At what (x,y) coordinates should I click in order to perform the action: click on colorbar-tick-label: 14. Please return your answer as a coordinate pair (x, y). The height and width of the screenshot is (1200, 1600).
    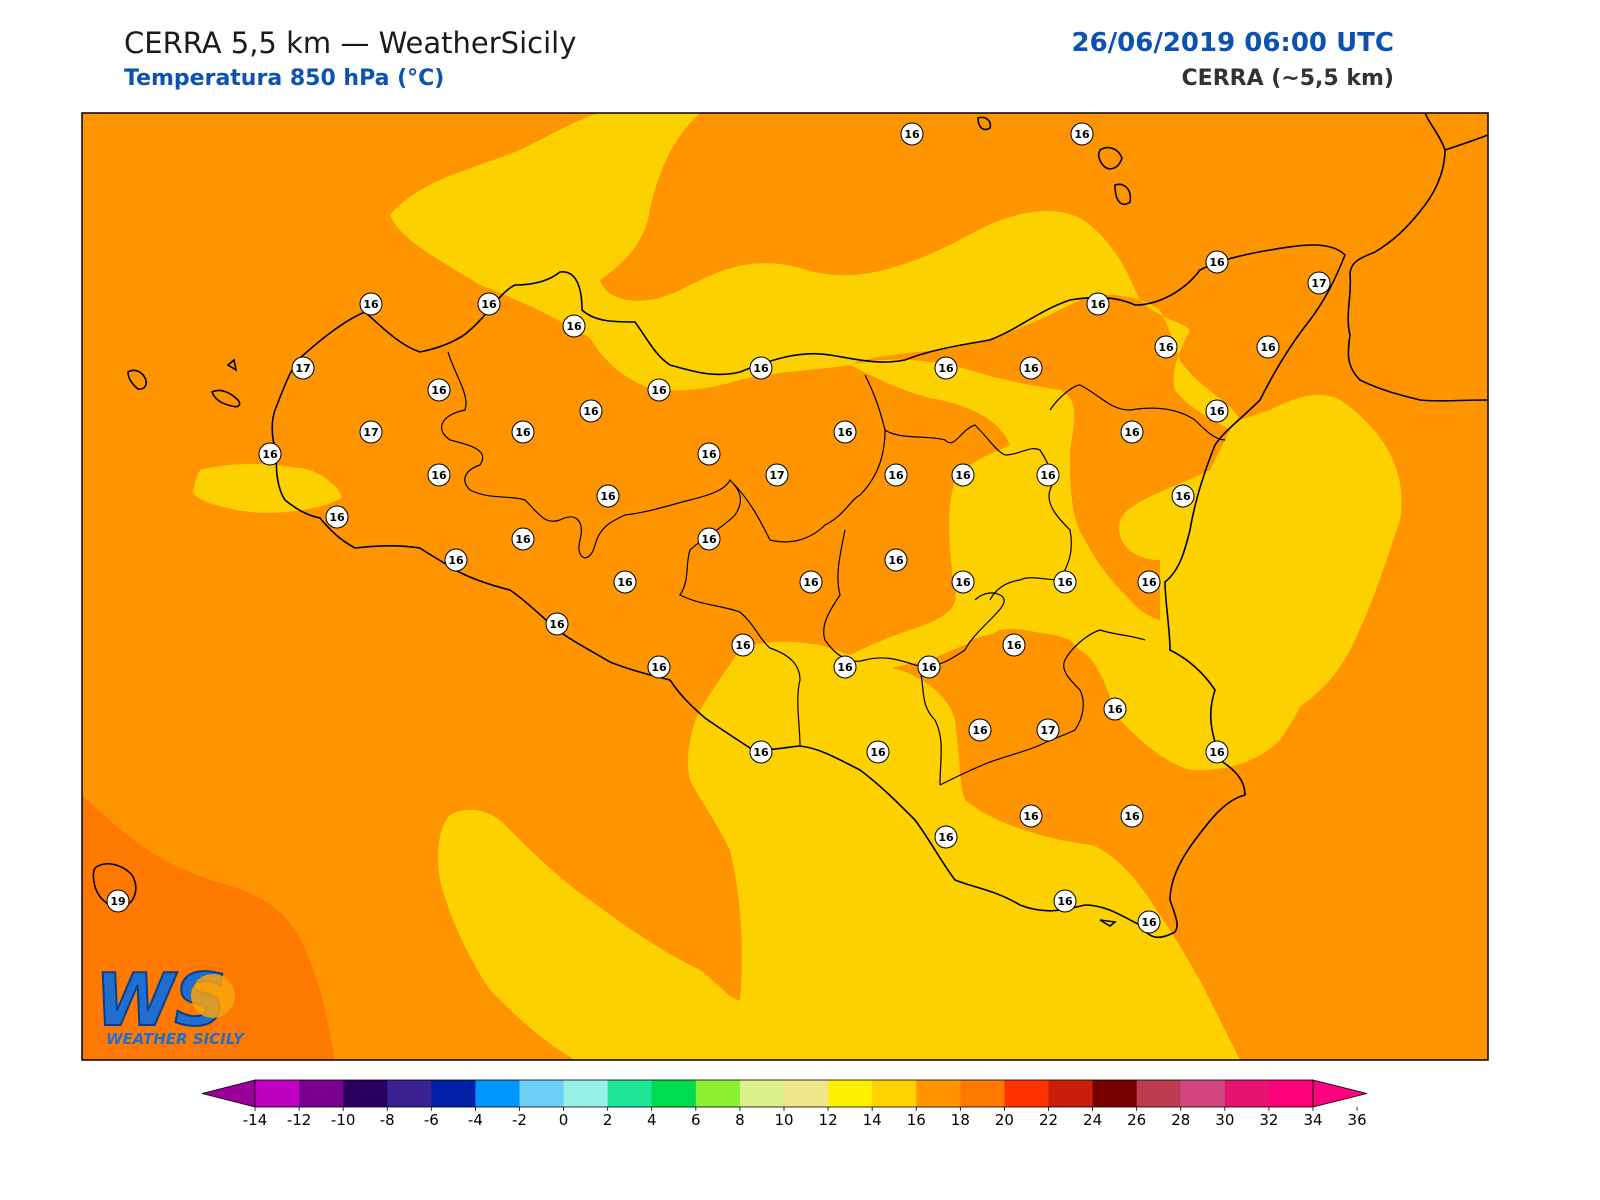
    Looking at the image, I should click on (872, 1120).